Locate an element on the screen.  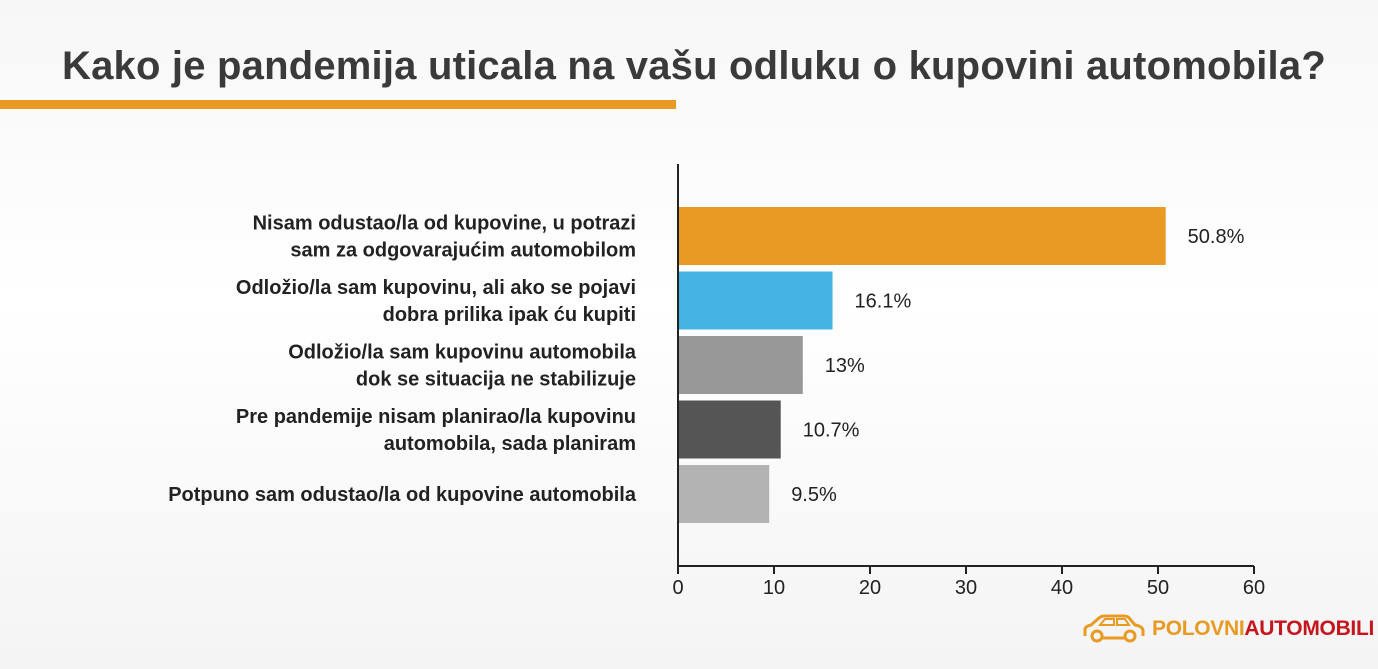
category-label-line: dobra prilika ipak ću kupiti is located at coordinates (509, 315).